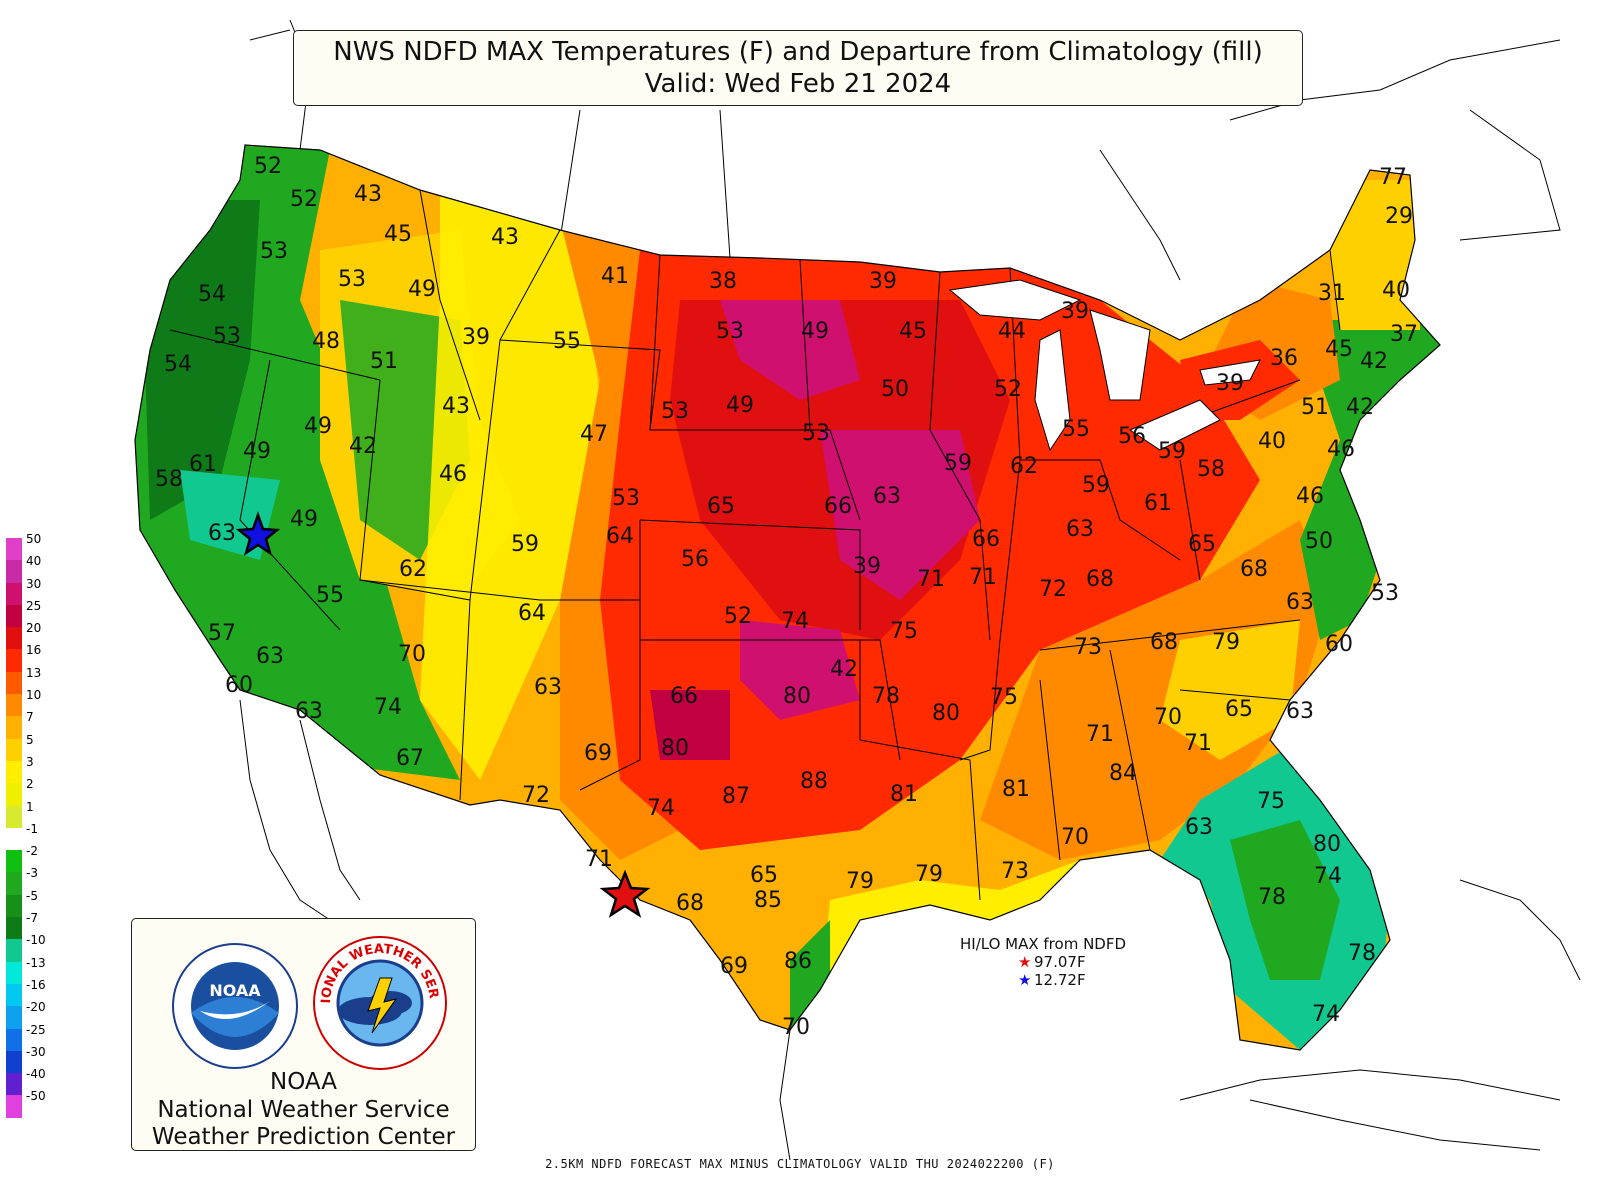  What do you see at coordinates (625, 893) in the screenshot?
I see `hi-max-star` at bounding box center [625, 893].